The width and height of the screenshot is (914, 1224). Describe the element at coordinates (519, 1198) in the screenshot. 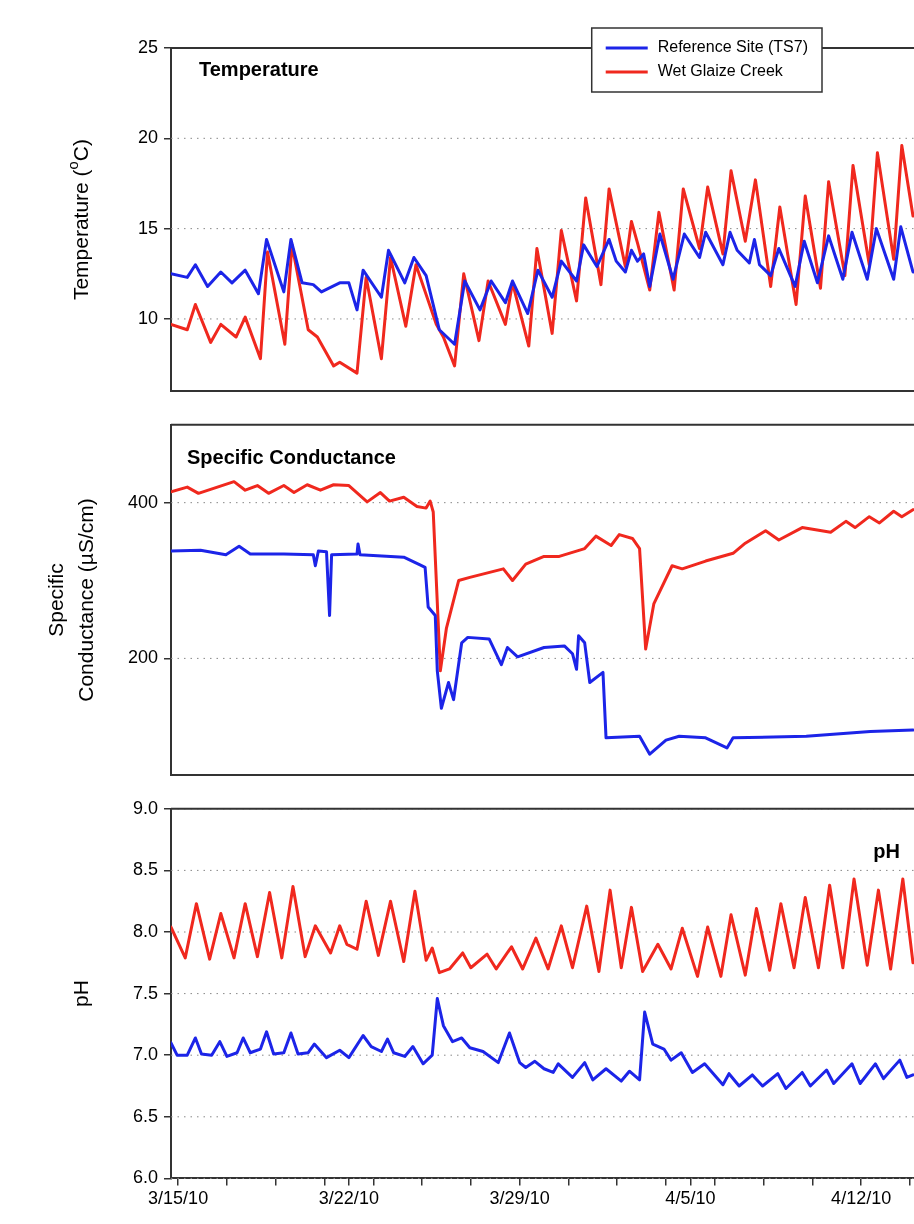

I see `x-tick-label: 3/29/10` at that location.